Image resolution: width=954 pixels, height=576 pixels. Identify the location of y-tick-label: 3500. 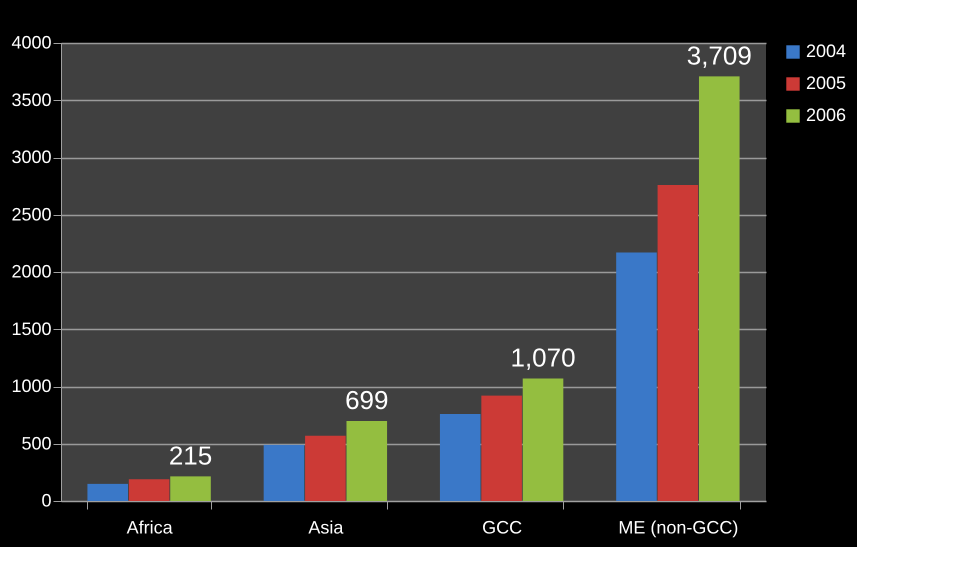
(31, 100).